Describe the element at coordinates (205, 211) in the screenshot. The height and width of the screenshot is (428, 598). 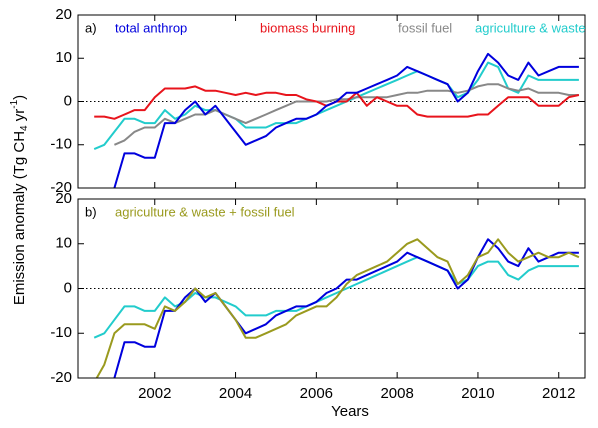
I see `legend-label: agriculture & waste + fossil fuel` at that location.